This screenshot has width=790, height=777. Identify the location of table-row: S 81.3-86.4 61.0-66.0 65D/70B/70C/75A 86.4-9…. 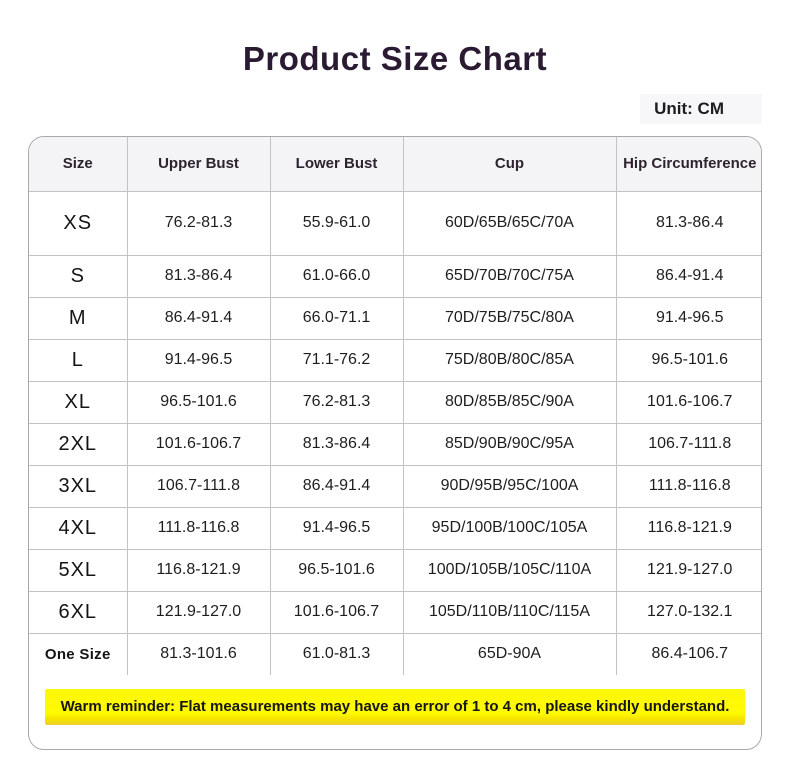
(395, 276).